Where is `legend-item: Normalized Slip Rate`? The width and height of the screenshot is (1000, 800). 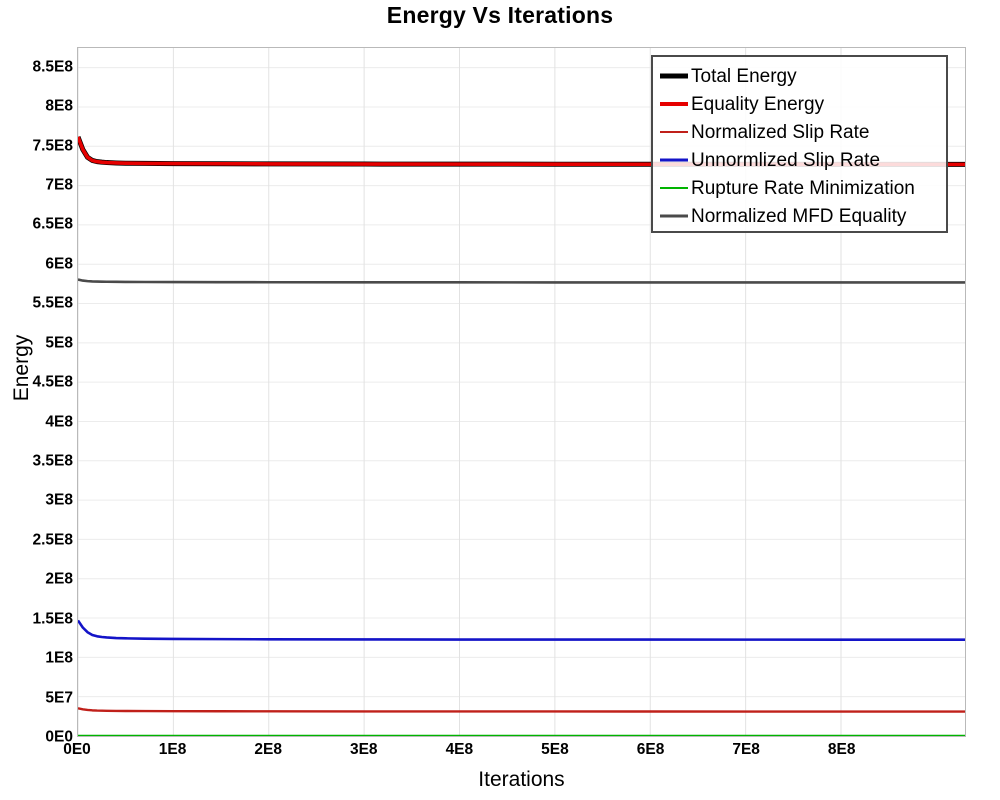 legend-item: Normalized Slip Rate is located at coordinates (799, 132).